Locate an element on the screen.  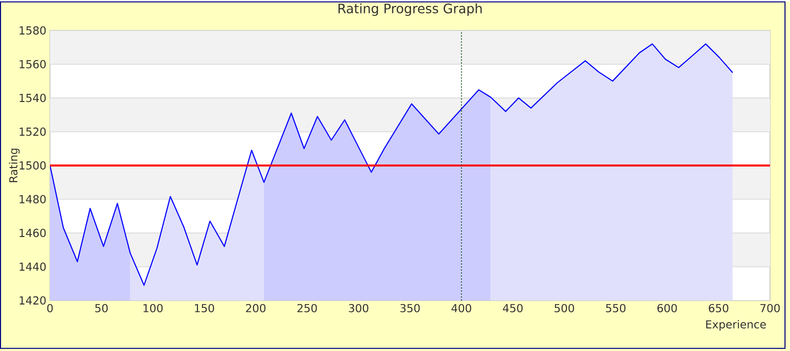
y-axis-title: Rating is located at coordinates (14, 165).